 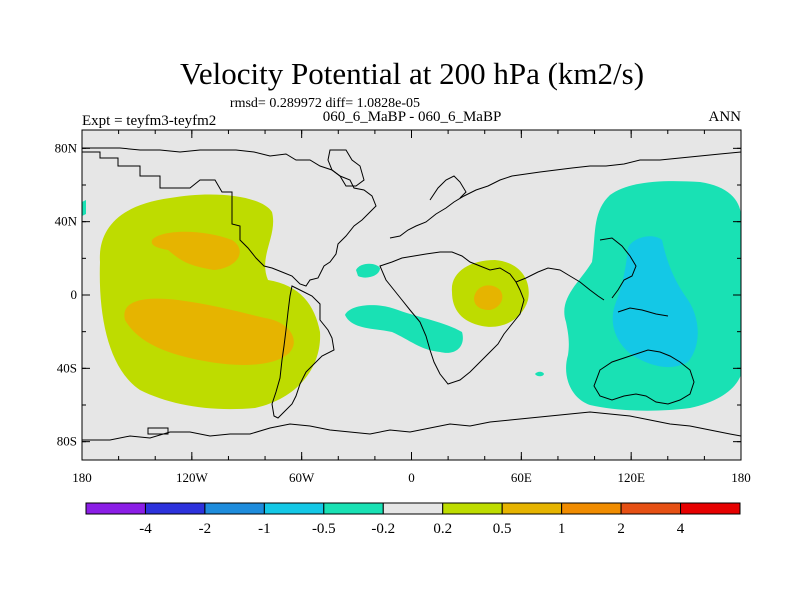 I want to click on lat-tick-label: 40S, so click(x=67, y=367).